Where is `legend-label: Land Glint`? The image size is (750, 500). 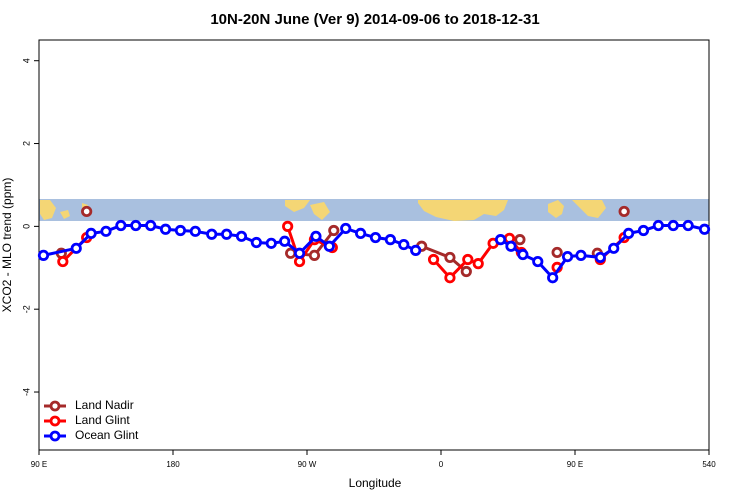
legend-label: Land Glint is located at coordinates (102, 420).